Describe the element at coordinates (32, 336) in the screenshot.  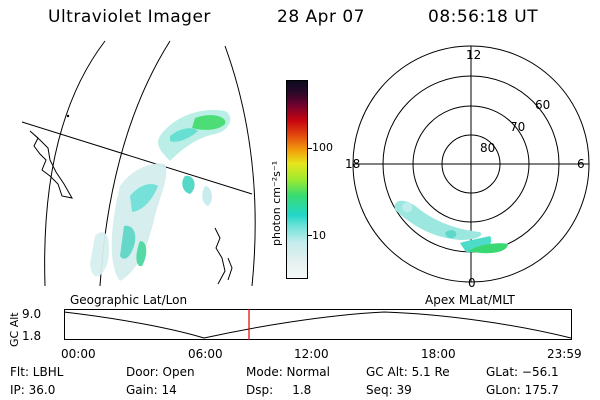
I see `altitude-ytick-low: 1.8` at that location.